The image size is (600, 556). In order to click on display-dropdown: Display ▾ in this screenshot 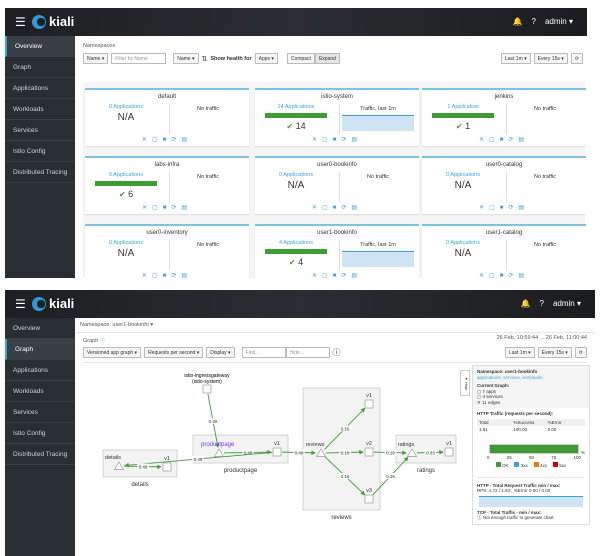, I will do `click(220, 352)`.